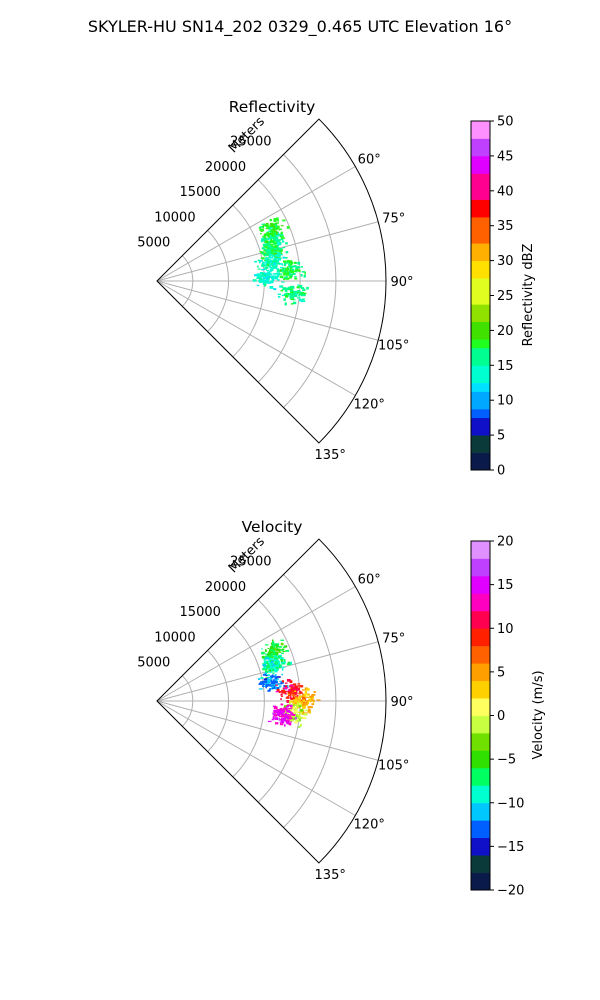 This screenshot has height=1000, width=600. What do you see at coordinates (267, 730) in the screenshot?
I see `angular-gridline` at bounding box center [267, 730].